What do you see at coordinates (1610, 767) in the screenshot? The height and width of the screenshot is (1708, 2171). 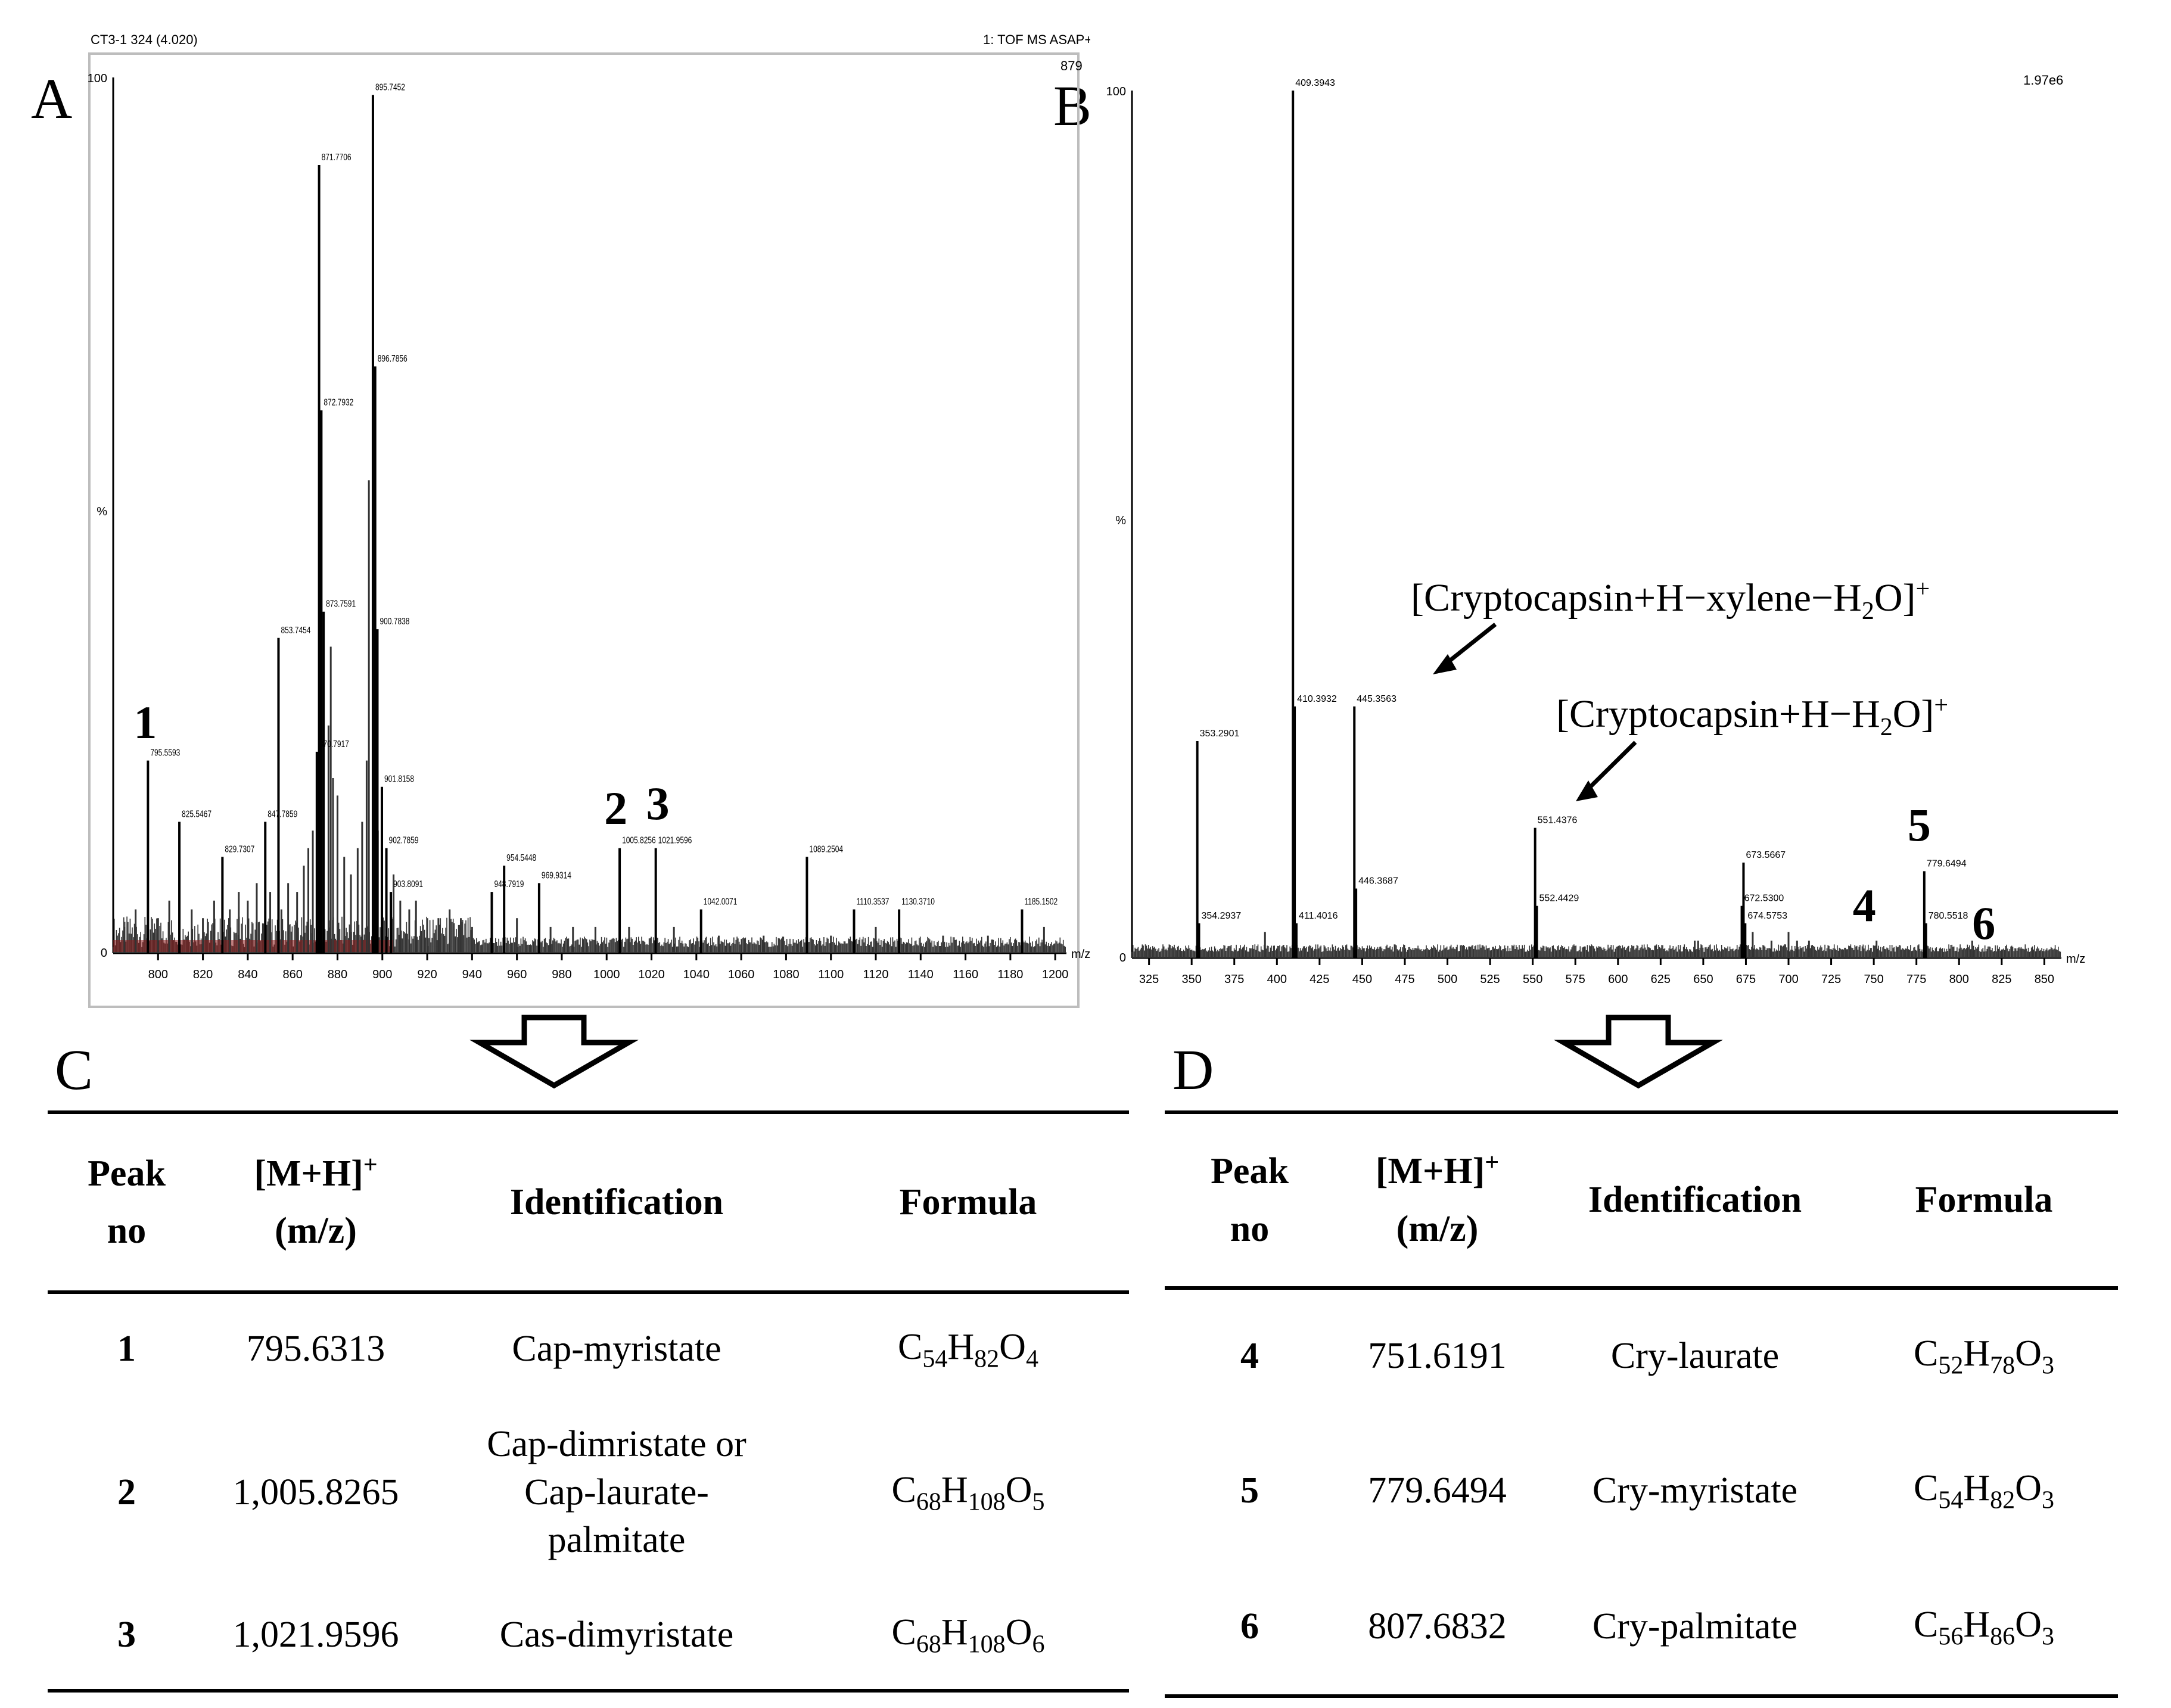 I see `annotation-arrow-water` at bounding box center [1610, 767].